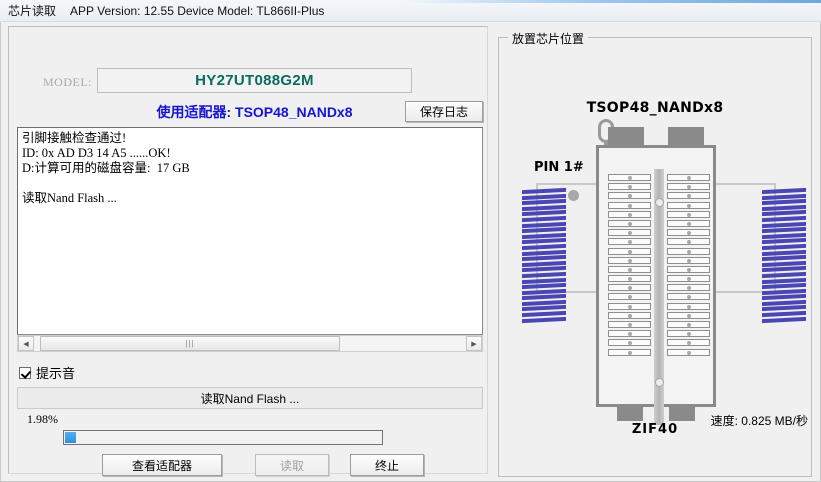  I want to click on beep-checkbox-row: 提示音, so click(47, 372).